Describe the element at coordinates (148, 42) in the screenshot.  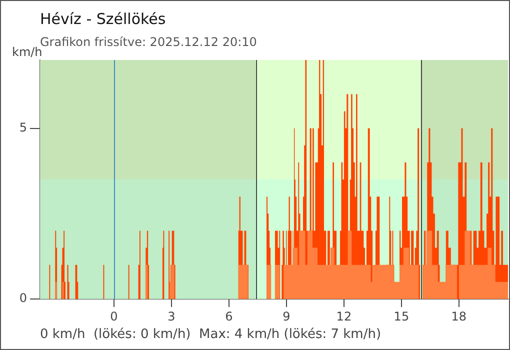
I see `chart-subtitle: Grafikon frissítve: 2025.12.12 20:10` at that location.